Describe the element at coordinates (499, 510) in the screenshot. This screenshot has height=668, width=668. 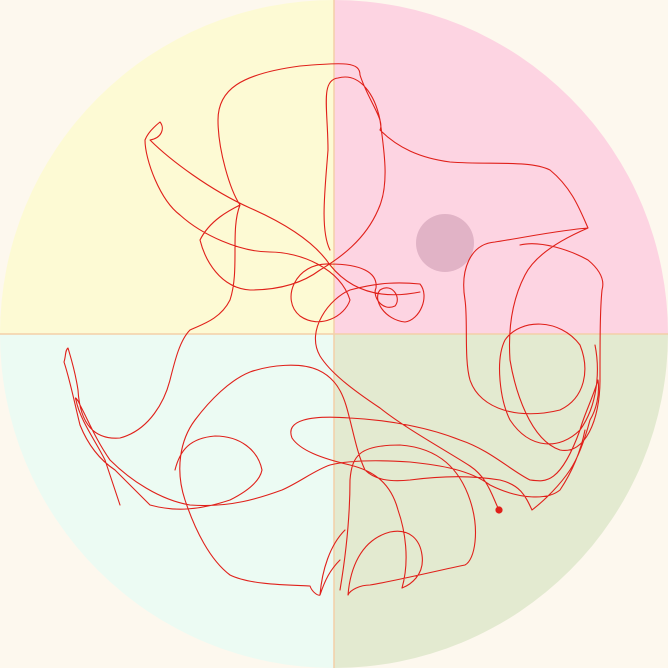
I see `agent-dot-icon` at that location.